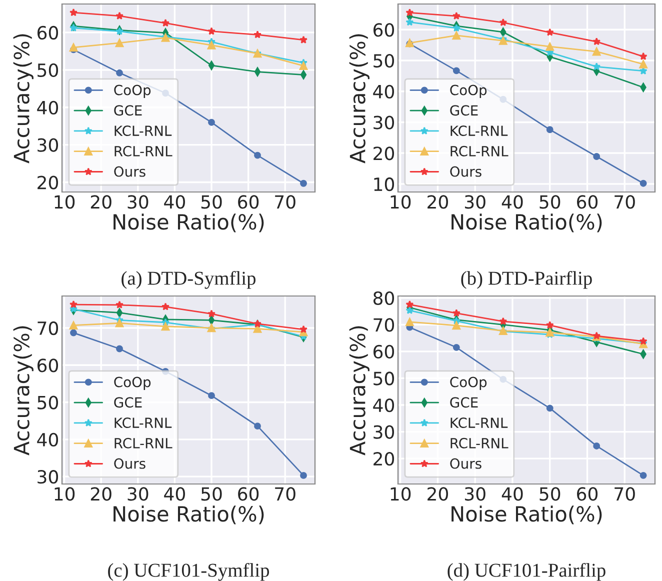 The width and height of the screenshot is (662, 581). What do you see at coordinates (384, 184) in the screenshot?
I see `y-tick-label: 10` at bounding box center [384, 184].